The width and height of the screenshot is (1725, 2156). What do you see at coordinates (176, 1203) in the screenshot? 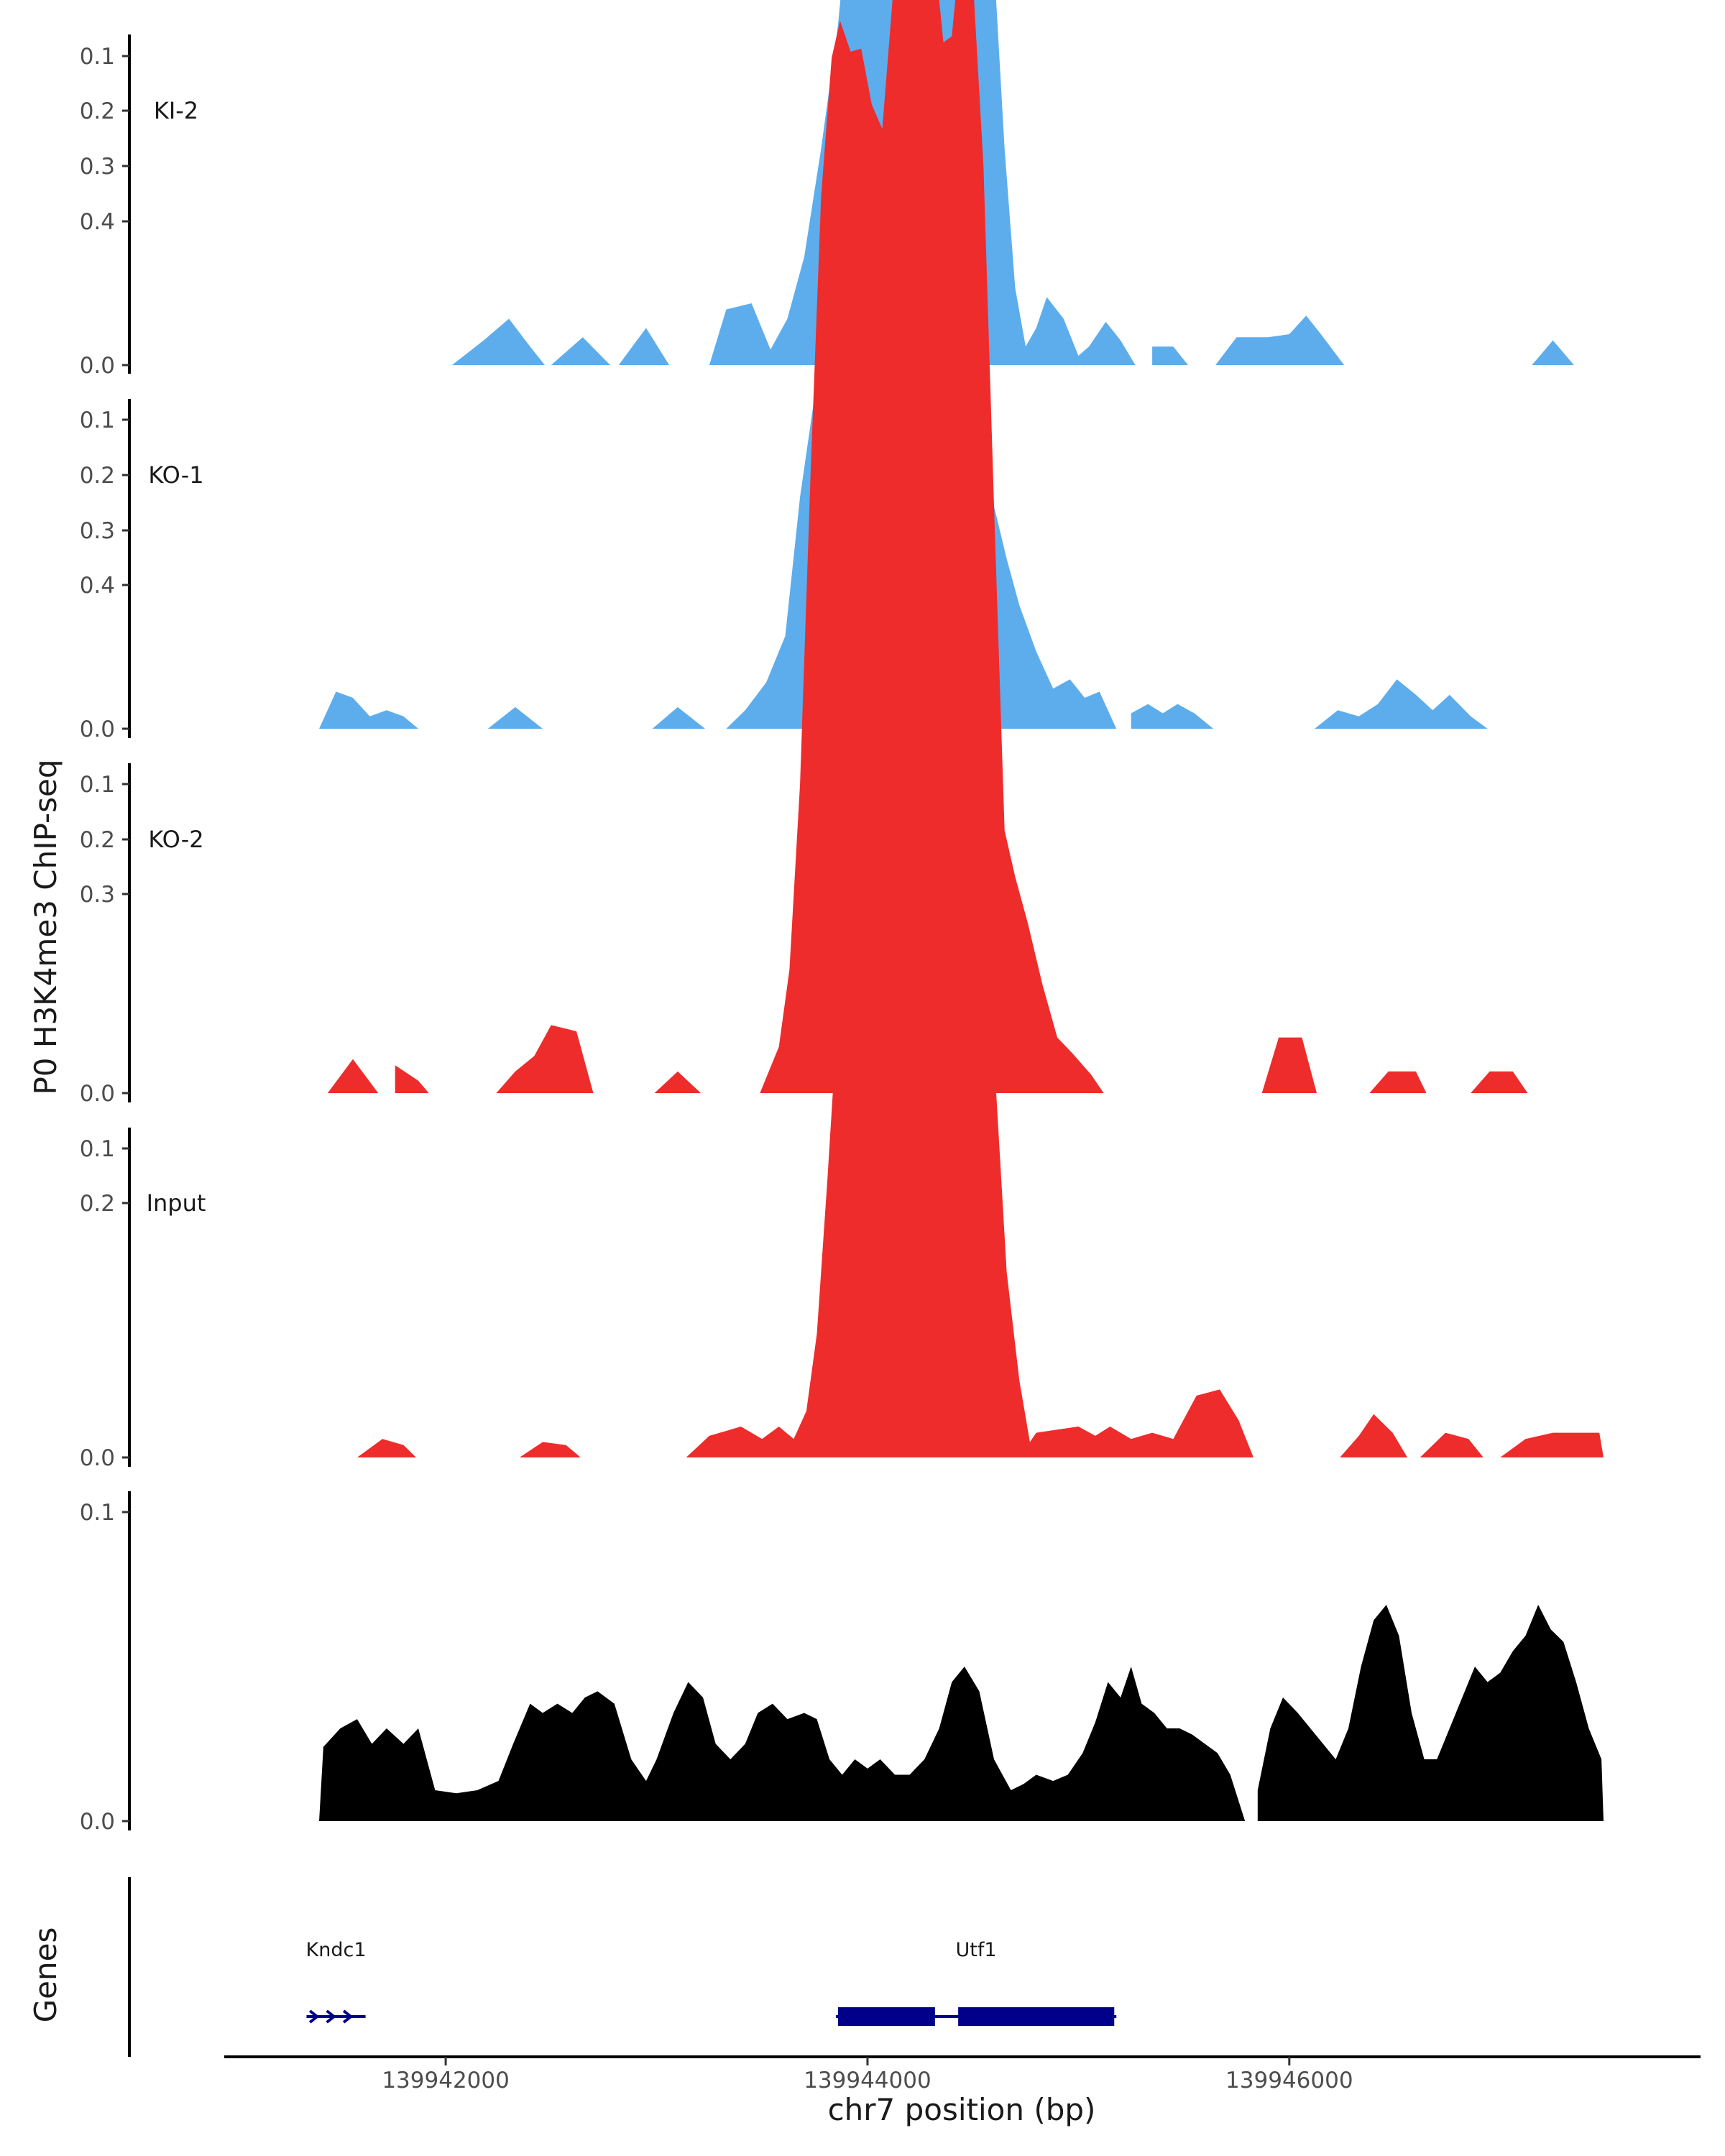
I see `track-label: Input` at bounding box center [176, 1203].